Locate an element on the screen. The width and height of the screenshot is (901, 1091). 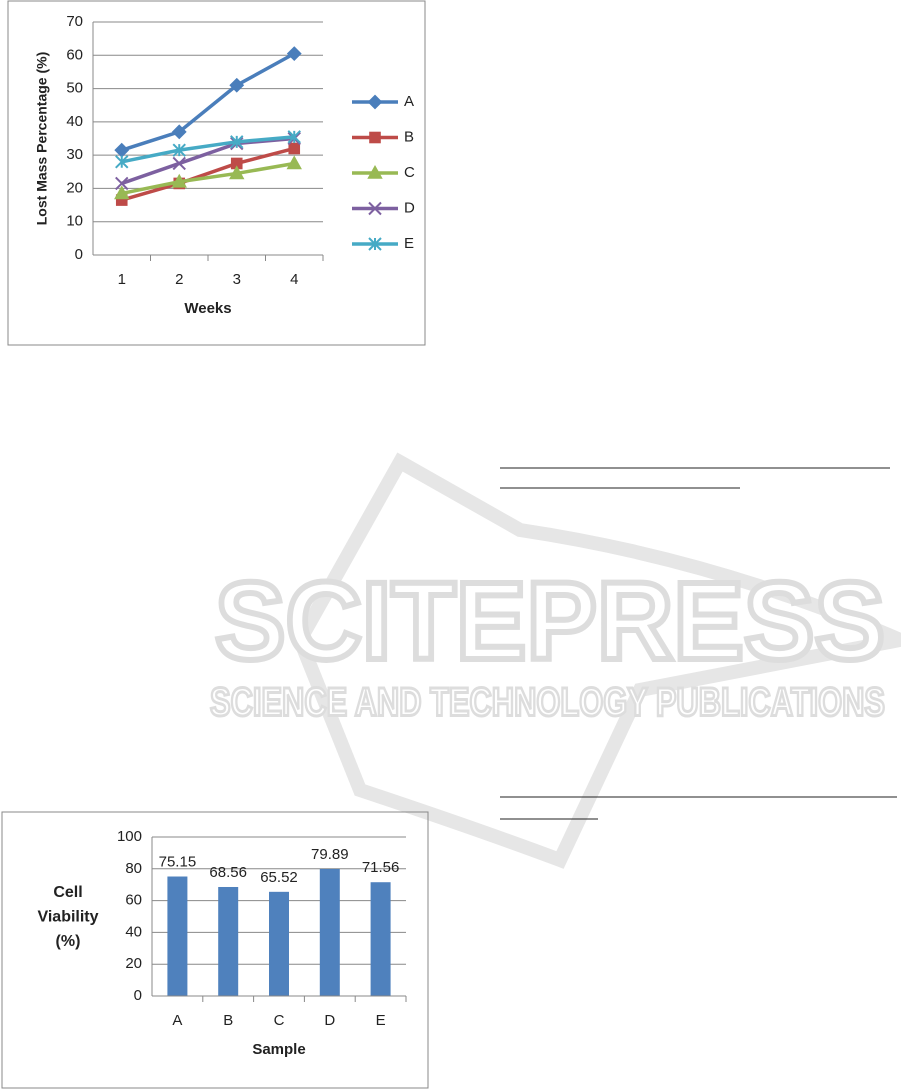
x-tick-label: B is located at coordinates (228, 1020).